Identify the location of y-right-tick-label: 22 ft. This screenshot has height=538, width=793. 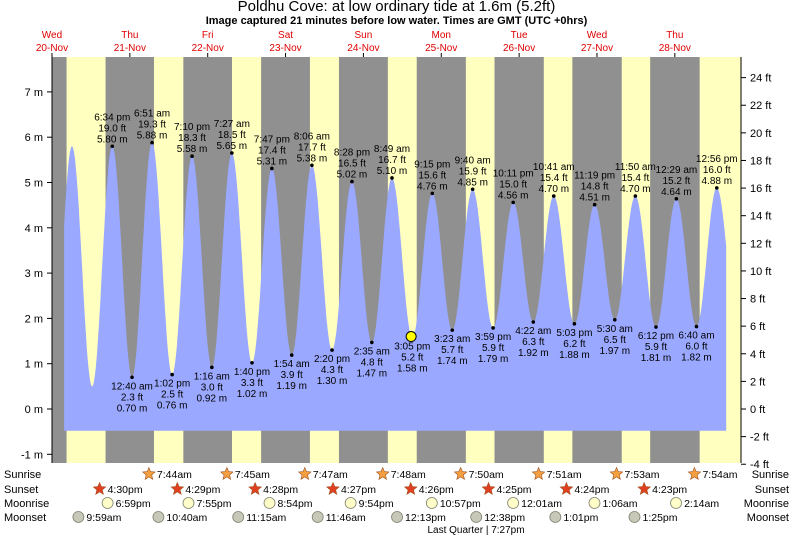
(760, 106).